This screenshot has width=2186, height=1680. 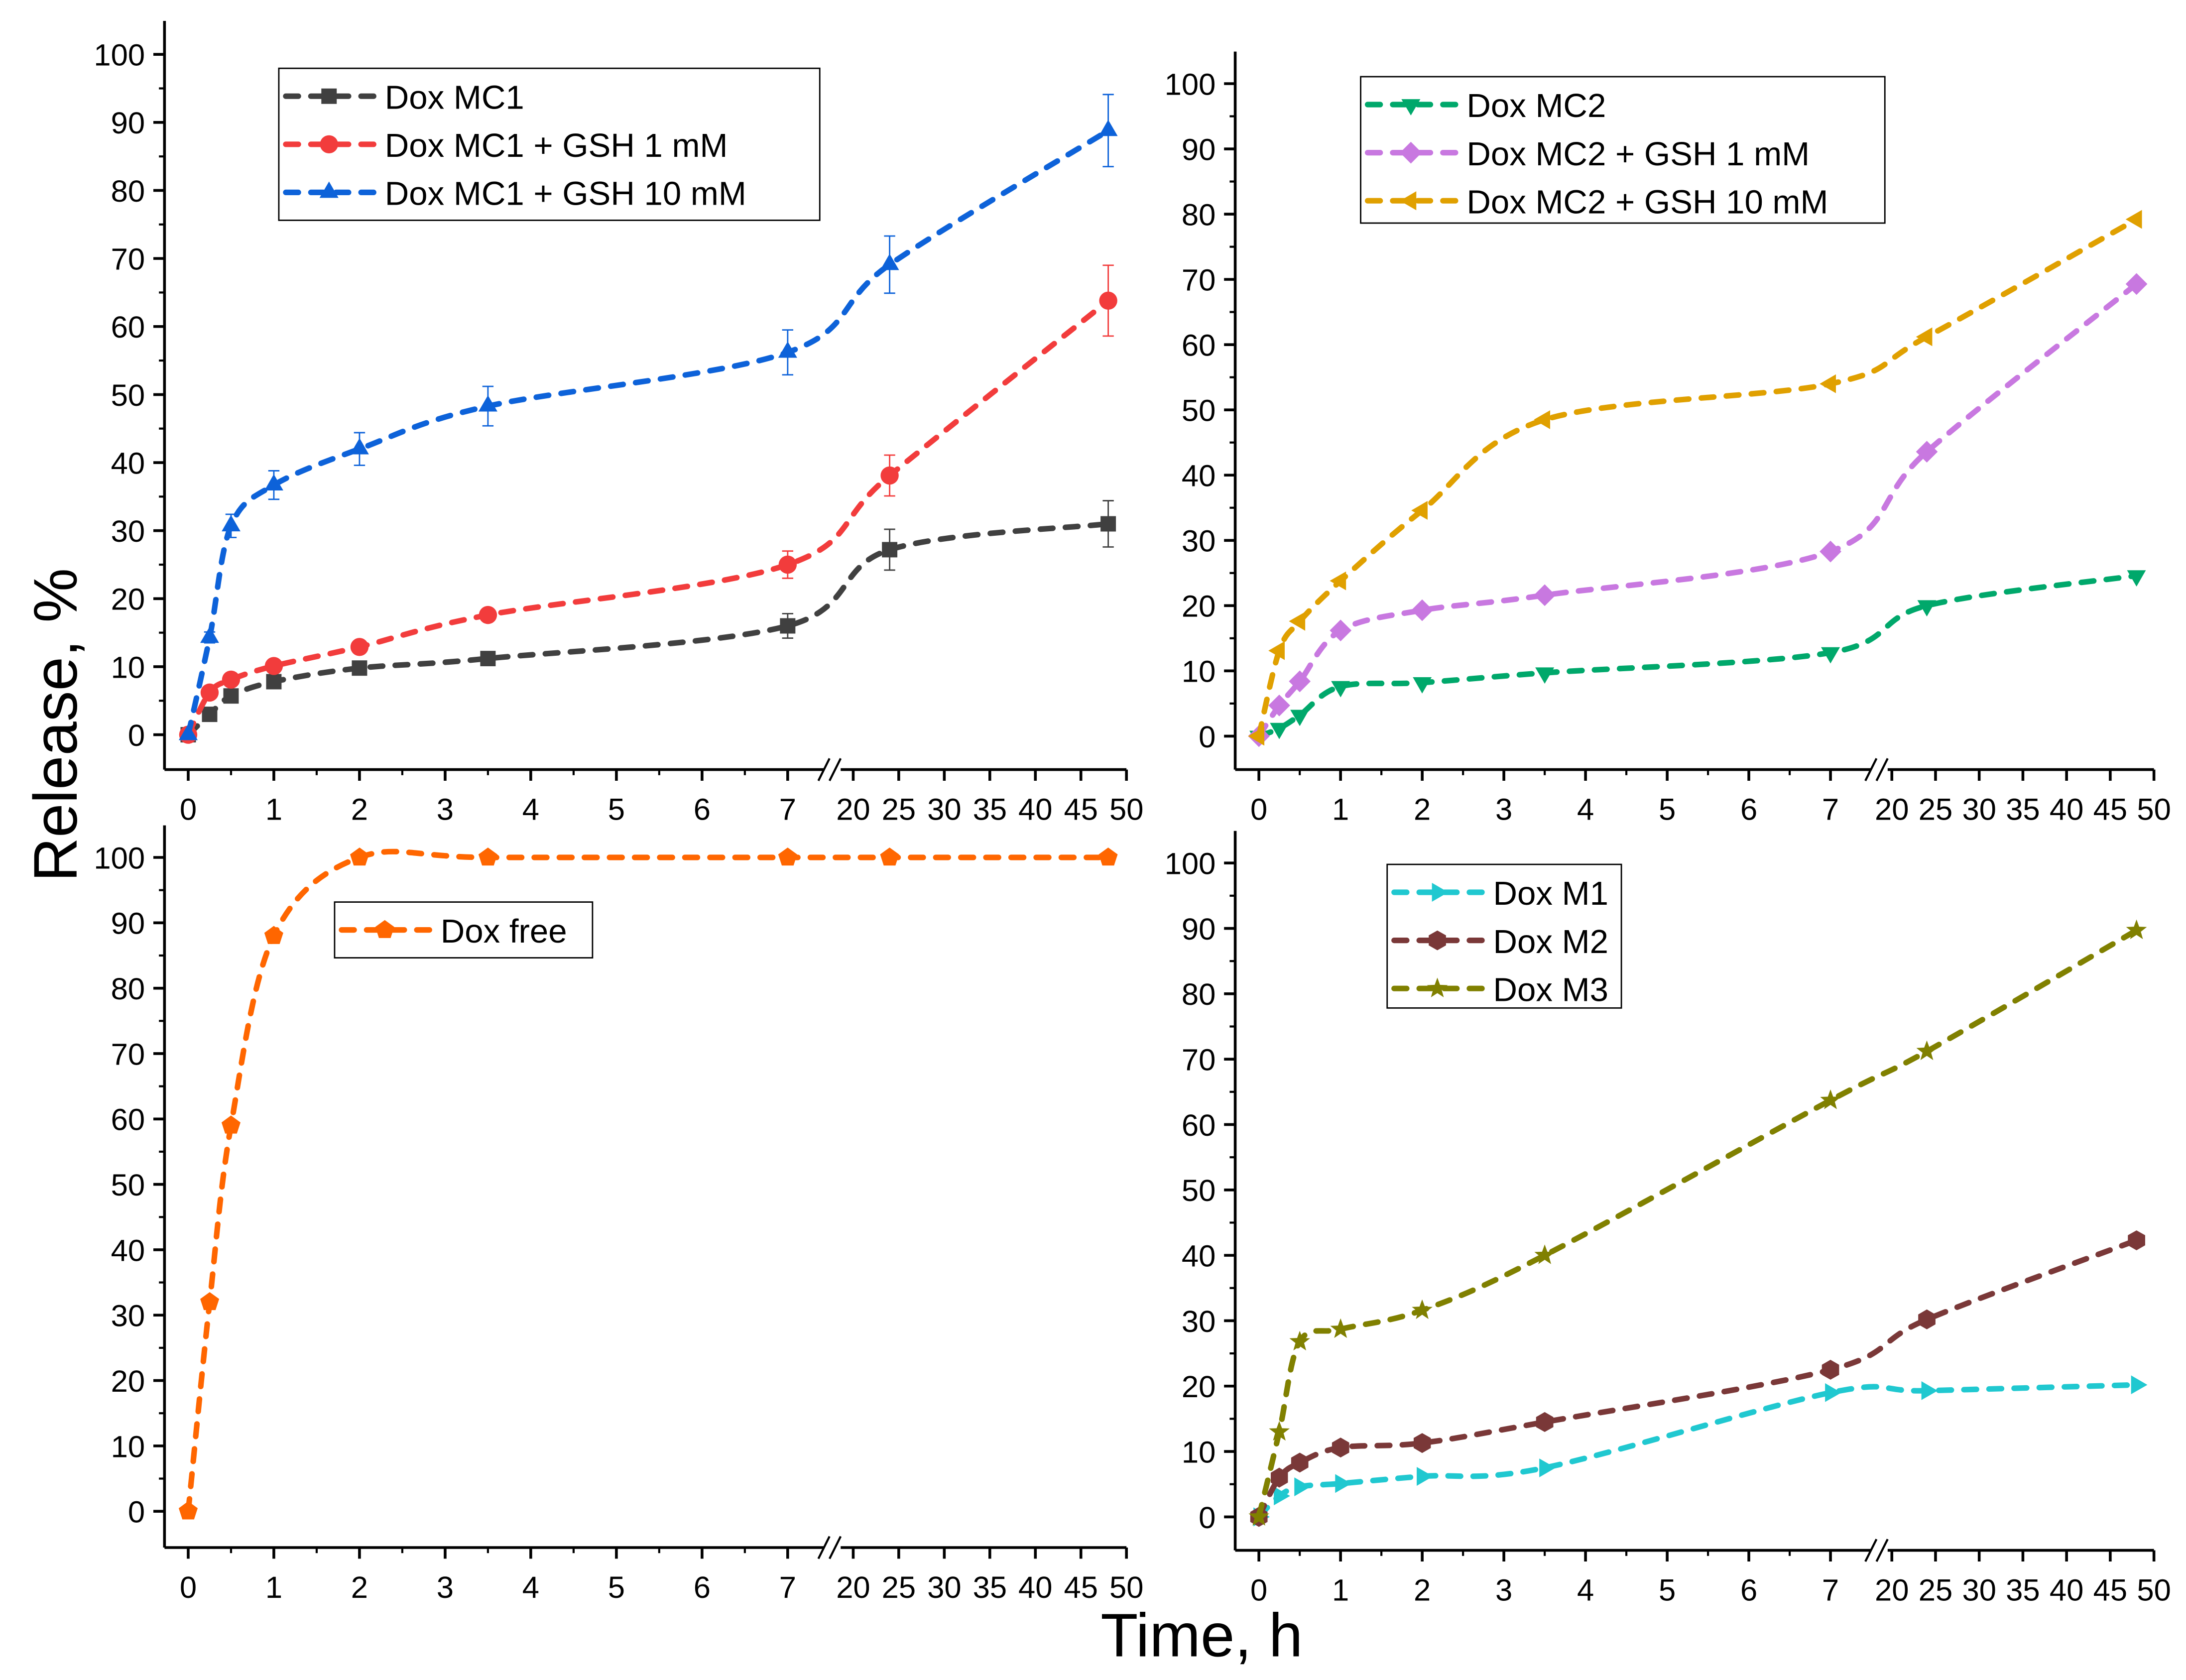 I want to click on y-axis-title: Release, %, so click(x=55, y=725).